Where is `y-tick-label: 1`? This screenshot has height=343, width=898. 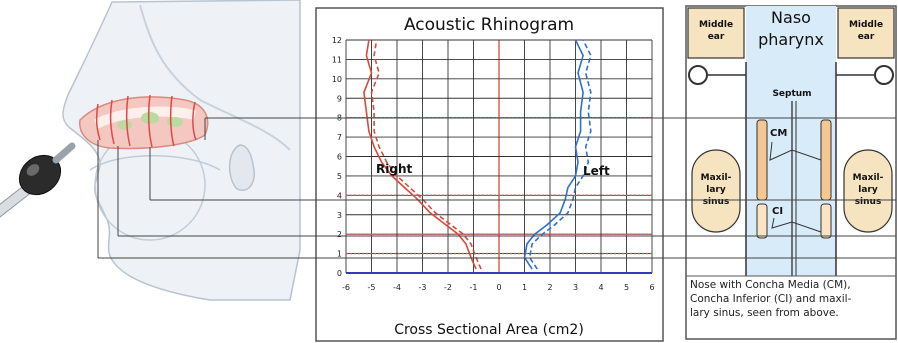 y-tick-label: 1 is located at coordinates (339, 254).